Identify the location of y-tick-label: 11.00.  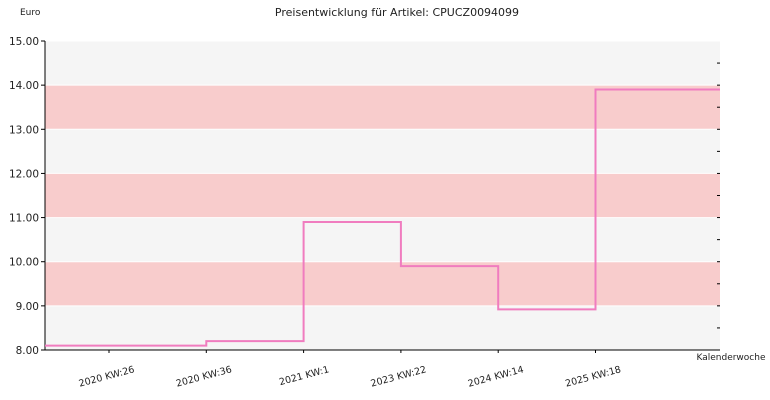
(24, 219).